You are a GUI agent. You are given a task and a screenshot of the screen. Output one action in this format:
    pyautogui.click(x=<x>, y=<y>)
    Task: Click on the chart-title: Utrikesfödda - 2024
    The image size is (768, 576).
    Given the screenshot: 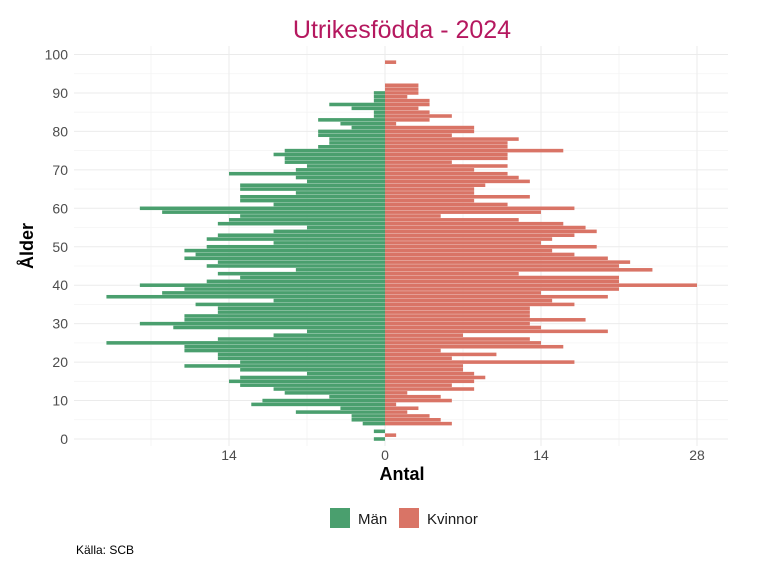 What is the action you would take?
    pyautogui.click(x=402, y=30)
    